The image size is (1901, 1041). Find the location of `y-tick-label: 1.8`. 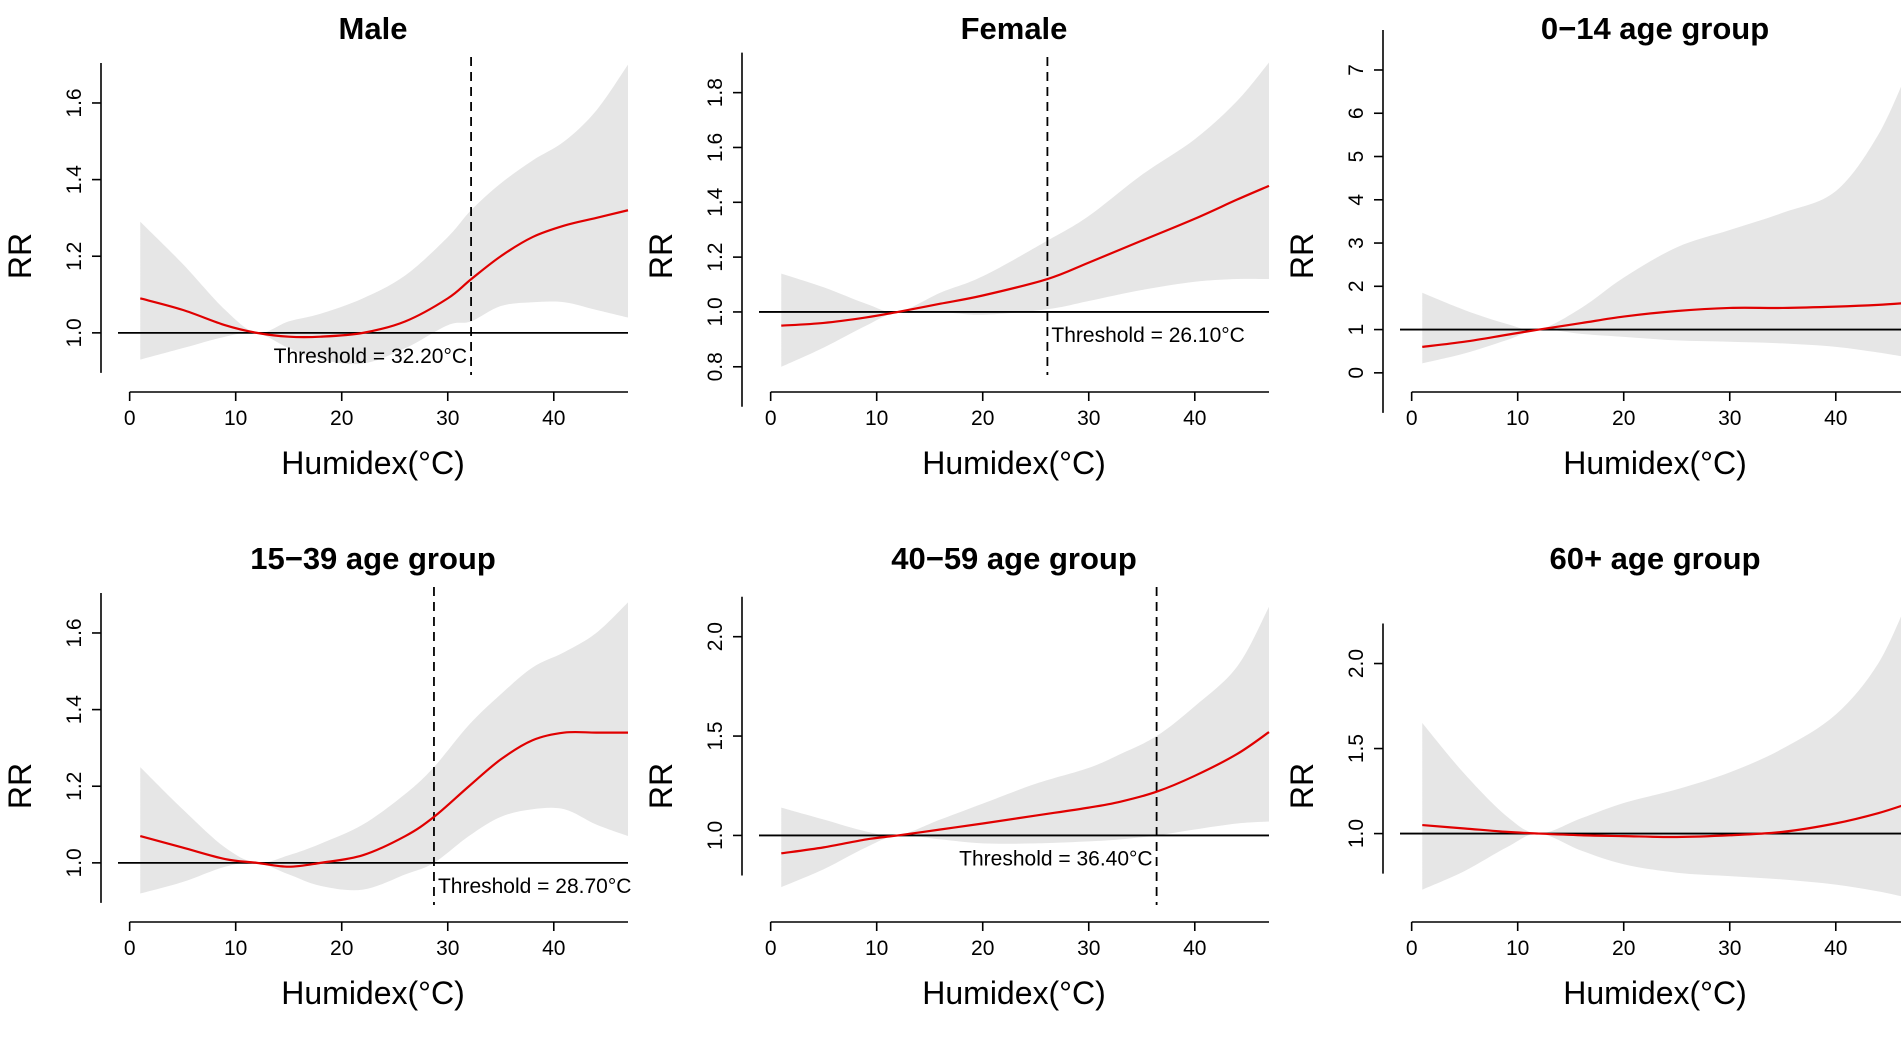

y-tick-label: 1.8 is located at coordinates (715, 92).